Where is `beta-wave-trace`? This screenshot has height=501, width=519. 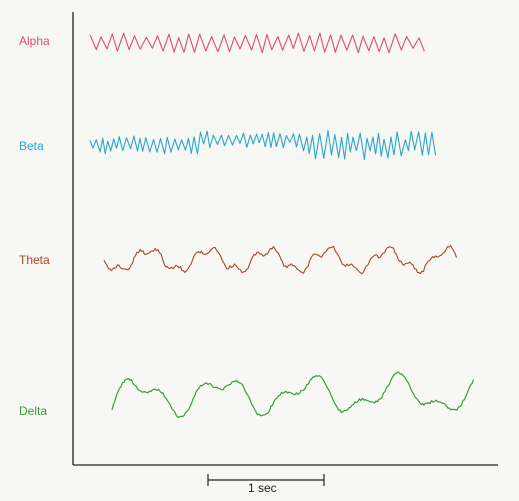 beta-wave-trace is located at coordinates (263, 145).